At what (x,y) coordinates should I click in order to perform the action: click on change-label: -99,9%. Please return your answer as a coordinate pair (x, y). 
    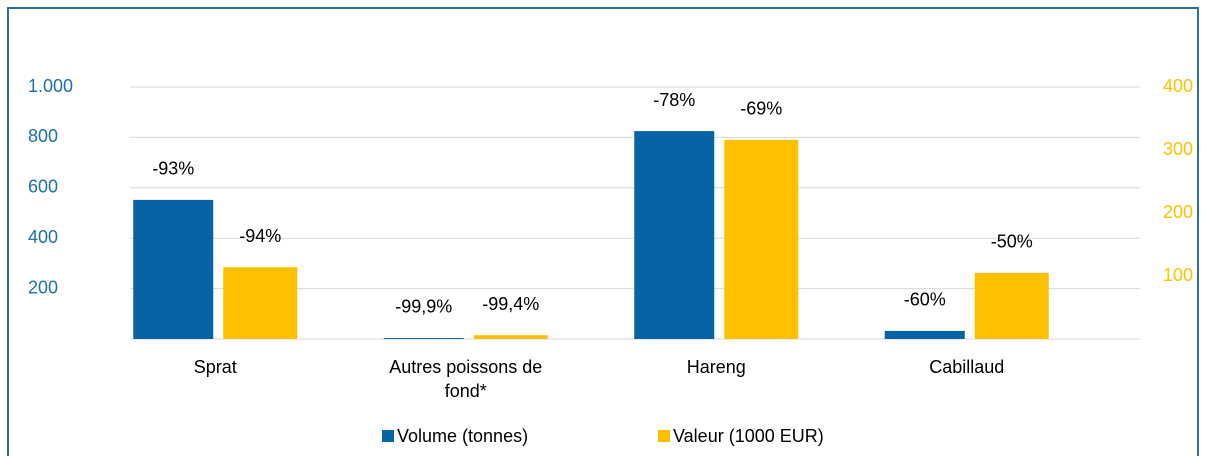
    Looking at the image, I should click on (423, 307).